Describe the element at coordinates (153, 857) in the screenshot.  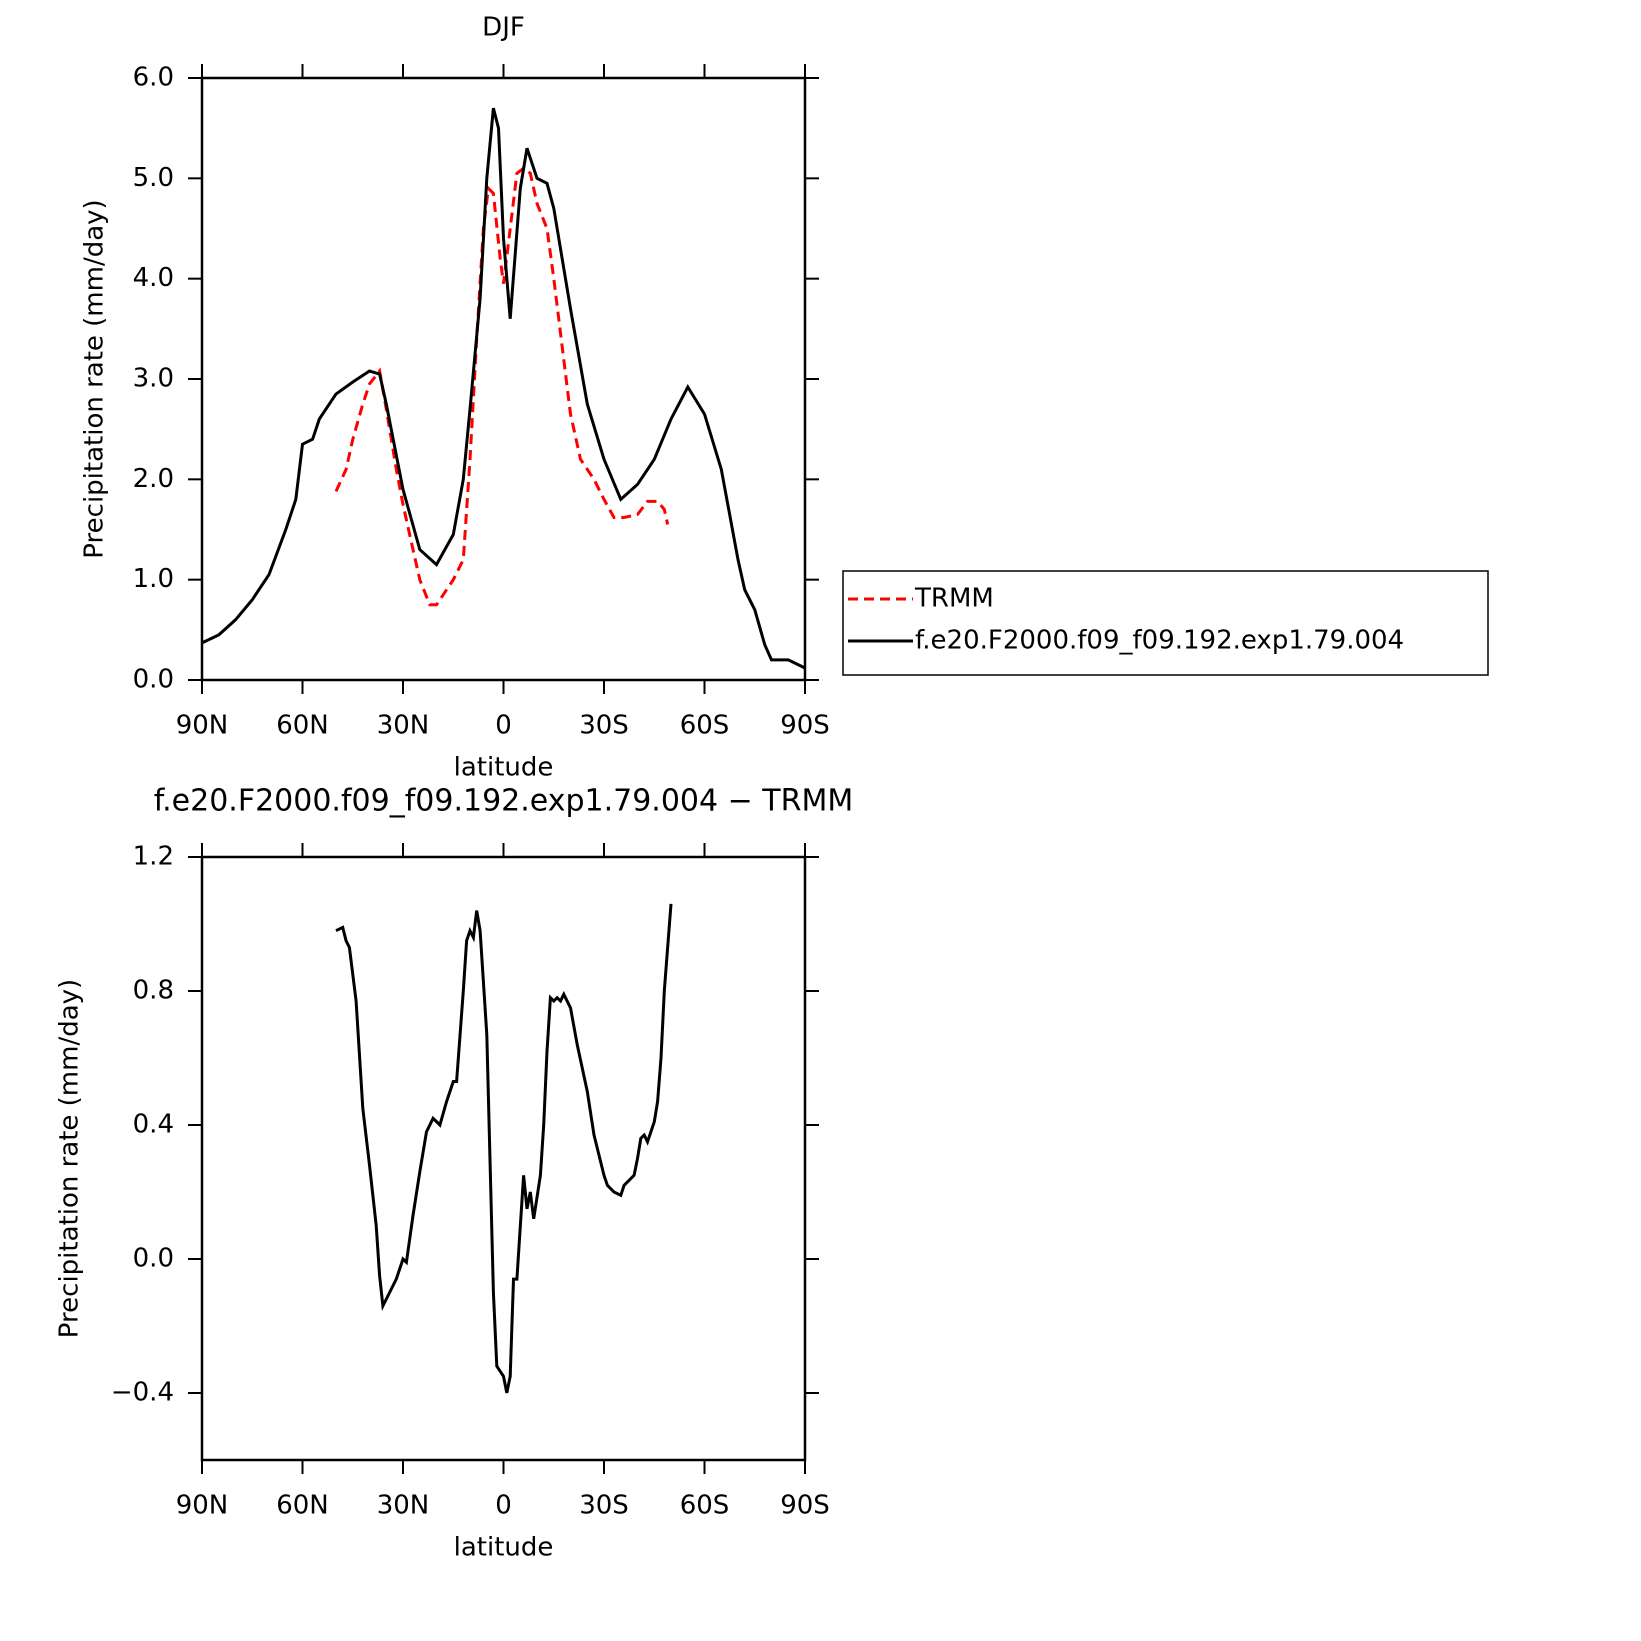
I see `y-tick-label: 1.2` at that location.